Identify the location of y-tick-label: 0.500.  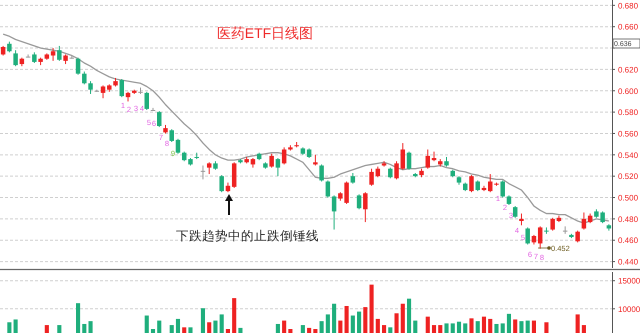
(628, 198).